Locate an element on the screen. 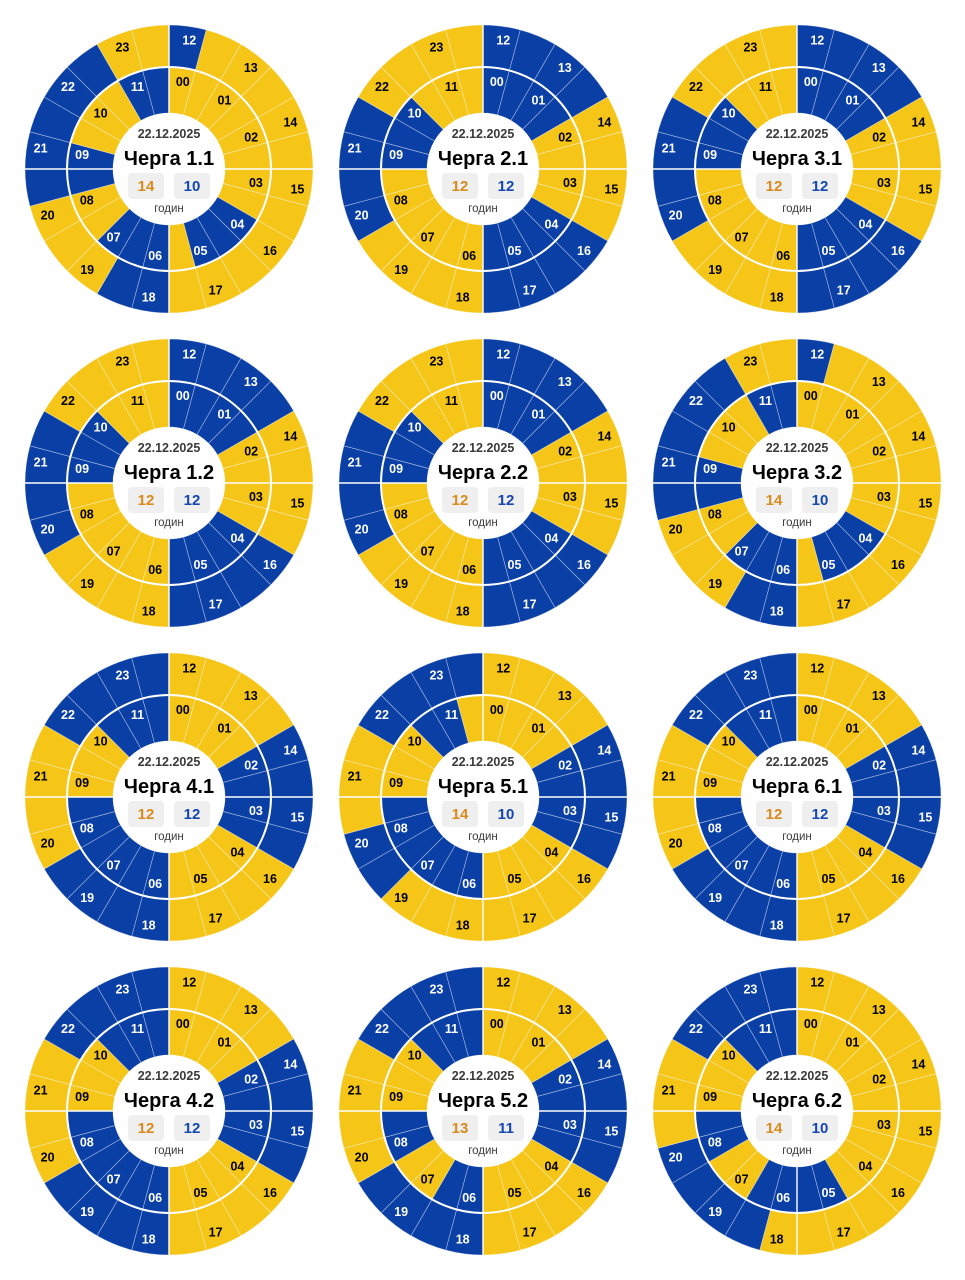  hour-label: 23 is located at coordinates (750, 990).